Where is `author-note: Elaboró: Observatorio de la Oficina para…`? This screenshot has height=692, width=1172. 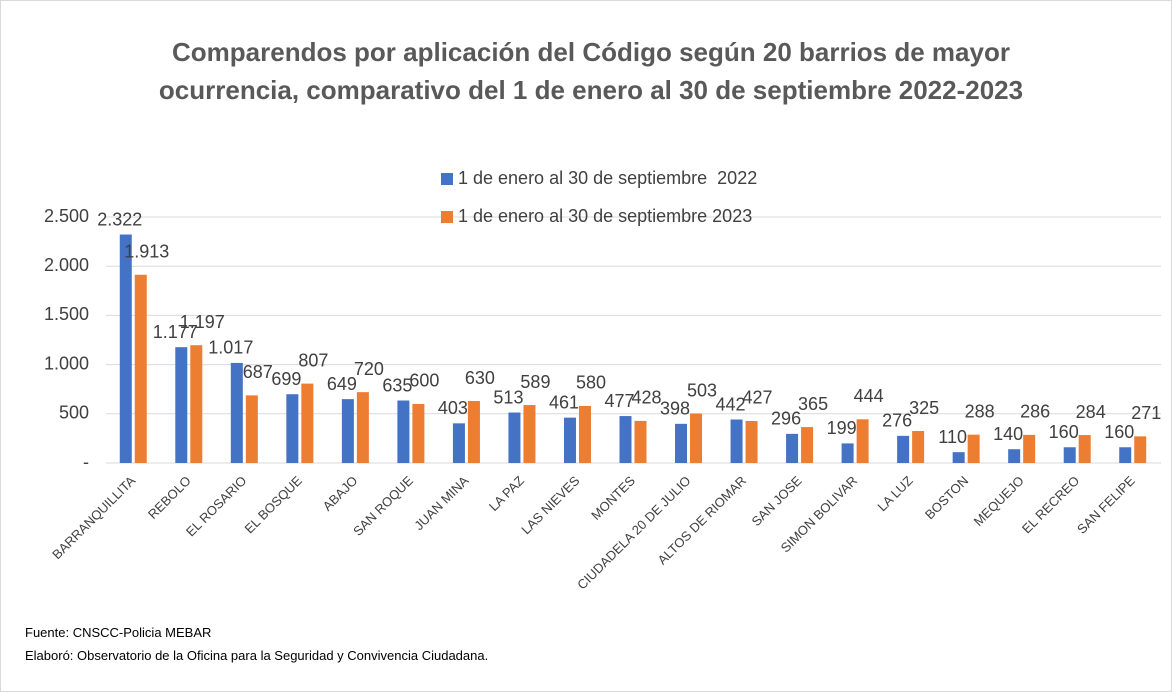
author-note: Elaboró: Observatorio de la Oficina para… is located at coordinates (257, 655).